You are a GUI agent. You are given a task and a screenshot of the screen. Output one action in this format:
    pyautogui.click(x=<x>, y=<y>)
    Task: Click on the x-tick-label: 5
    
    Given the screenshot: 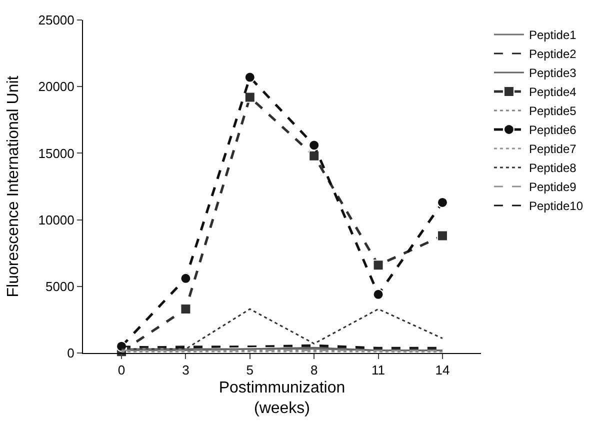 What is the action you would take?
    pyautogui.click(x=250, y=370)
    